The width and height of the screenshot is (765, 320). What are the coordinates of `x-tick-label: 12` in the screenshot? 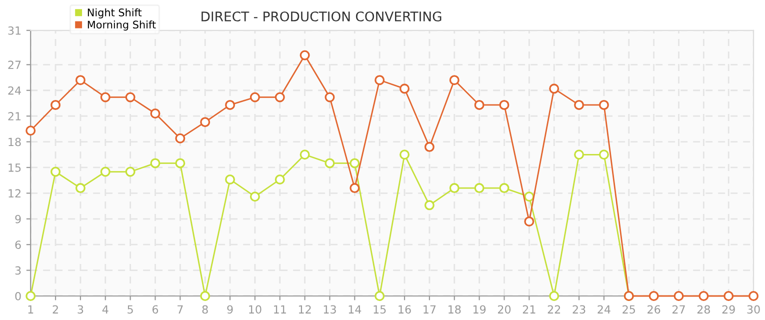 It's located at (304, 309).